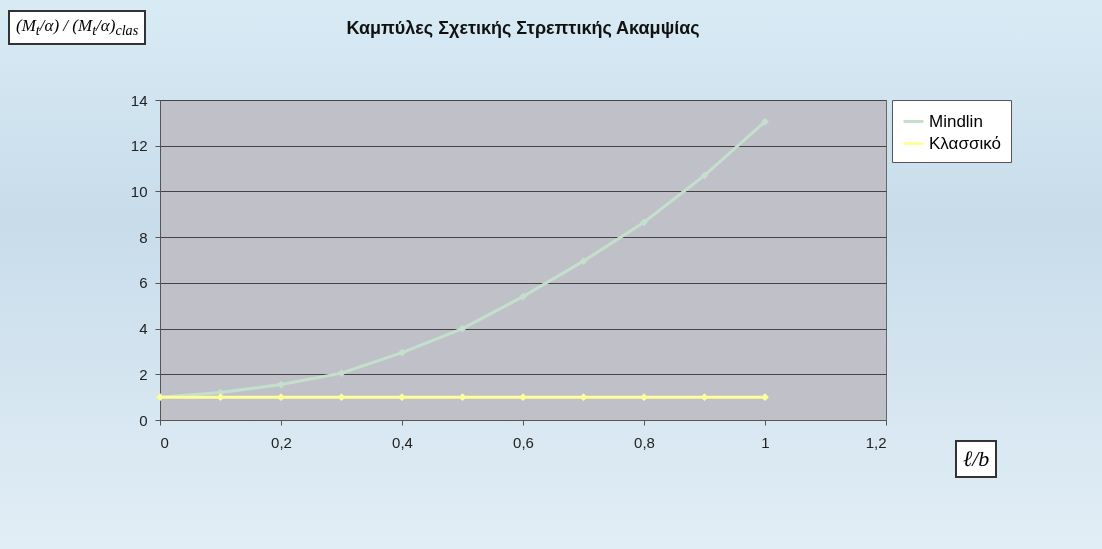 The height and width of the screenshot is (549, 1102). Describe the element at coordinates (143, 420) in the screenshot. I see `y-tick-label: 0` at that location.